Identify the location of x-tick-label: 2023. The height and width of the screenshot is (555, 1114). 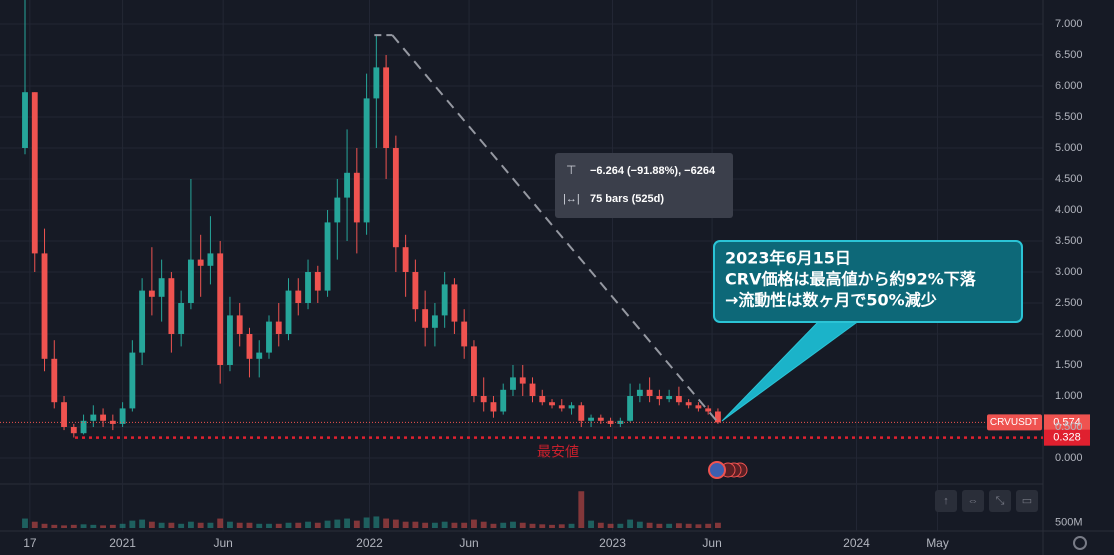
(612, 543).